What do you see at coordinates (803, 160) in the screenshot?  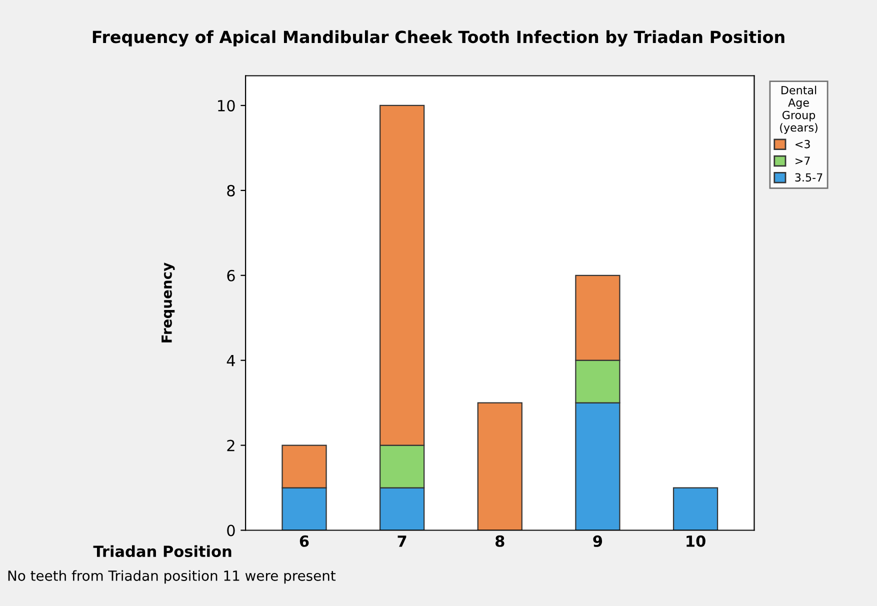 I see `legend-label: >7` at bounding box center [803, 160].